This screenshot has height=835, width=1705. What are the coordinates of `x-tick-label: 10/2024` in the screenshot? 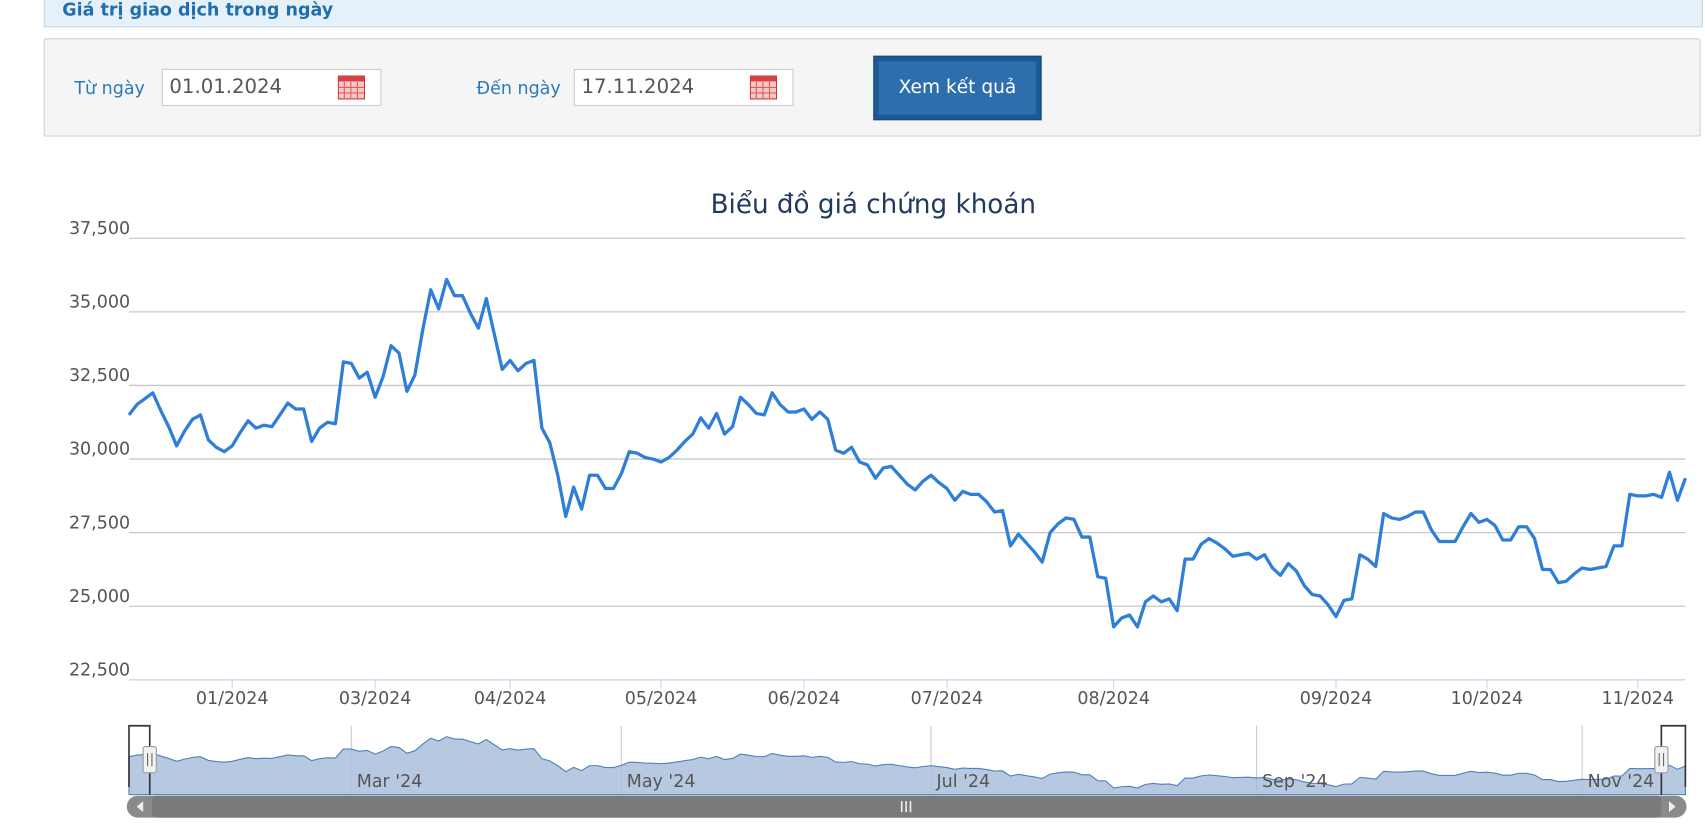 It's located at (1487, 699).